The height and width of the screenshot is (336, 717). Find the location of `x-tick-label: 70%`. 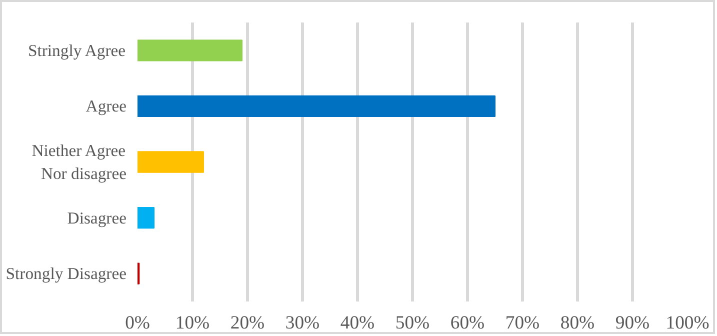

x-tick-label: 70% is located at coordinates (522, 323).